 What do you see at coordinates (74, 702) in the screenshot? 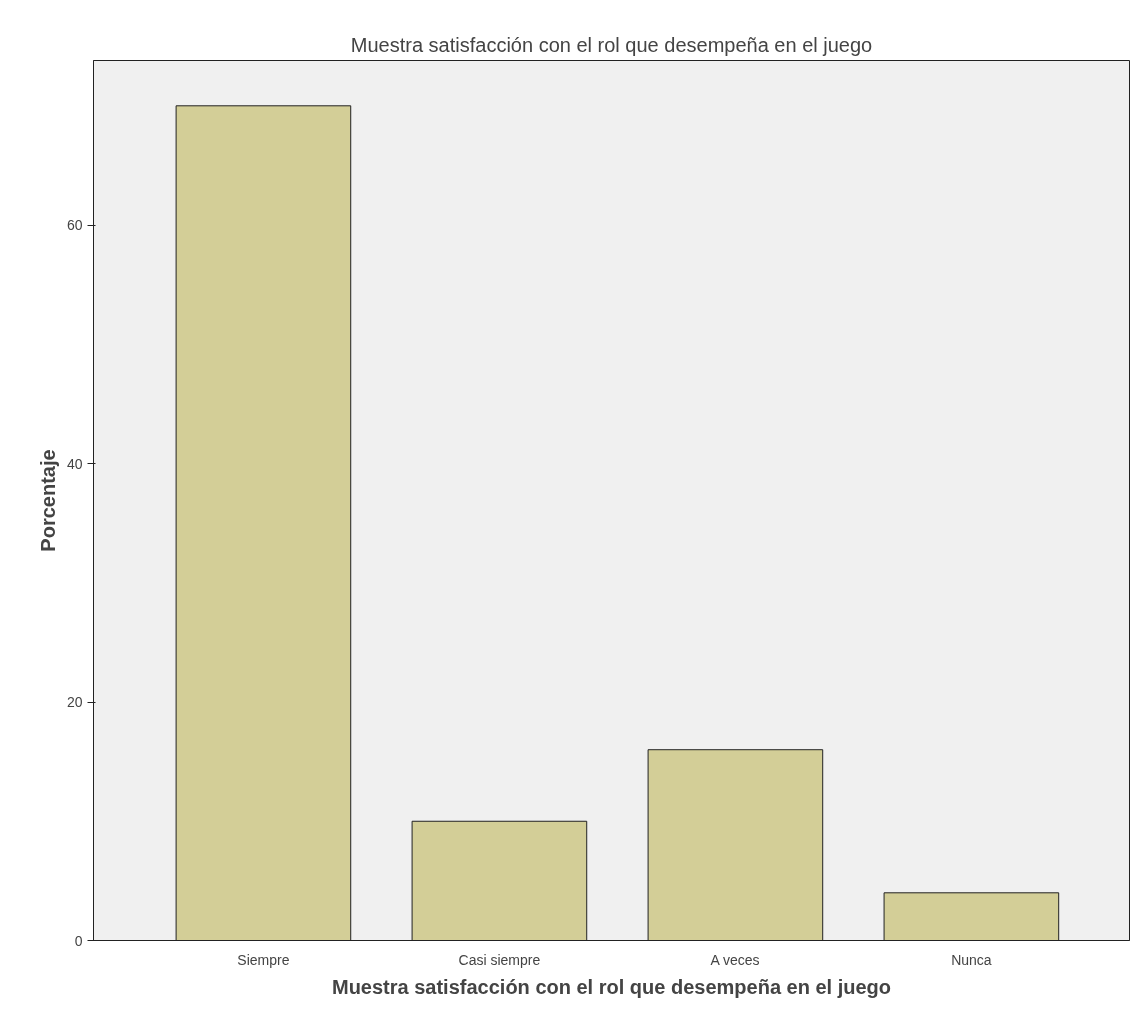
I see `y-tick-label: 20` at bounding box center [74, 702].